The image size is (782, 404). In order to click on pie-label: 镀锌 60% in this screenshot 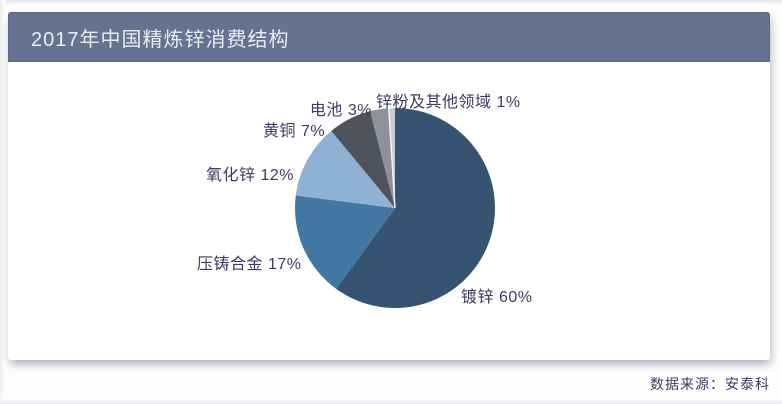, I will do `click(497, 297)`.